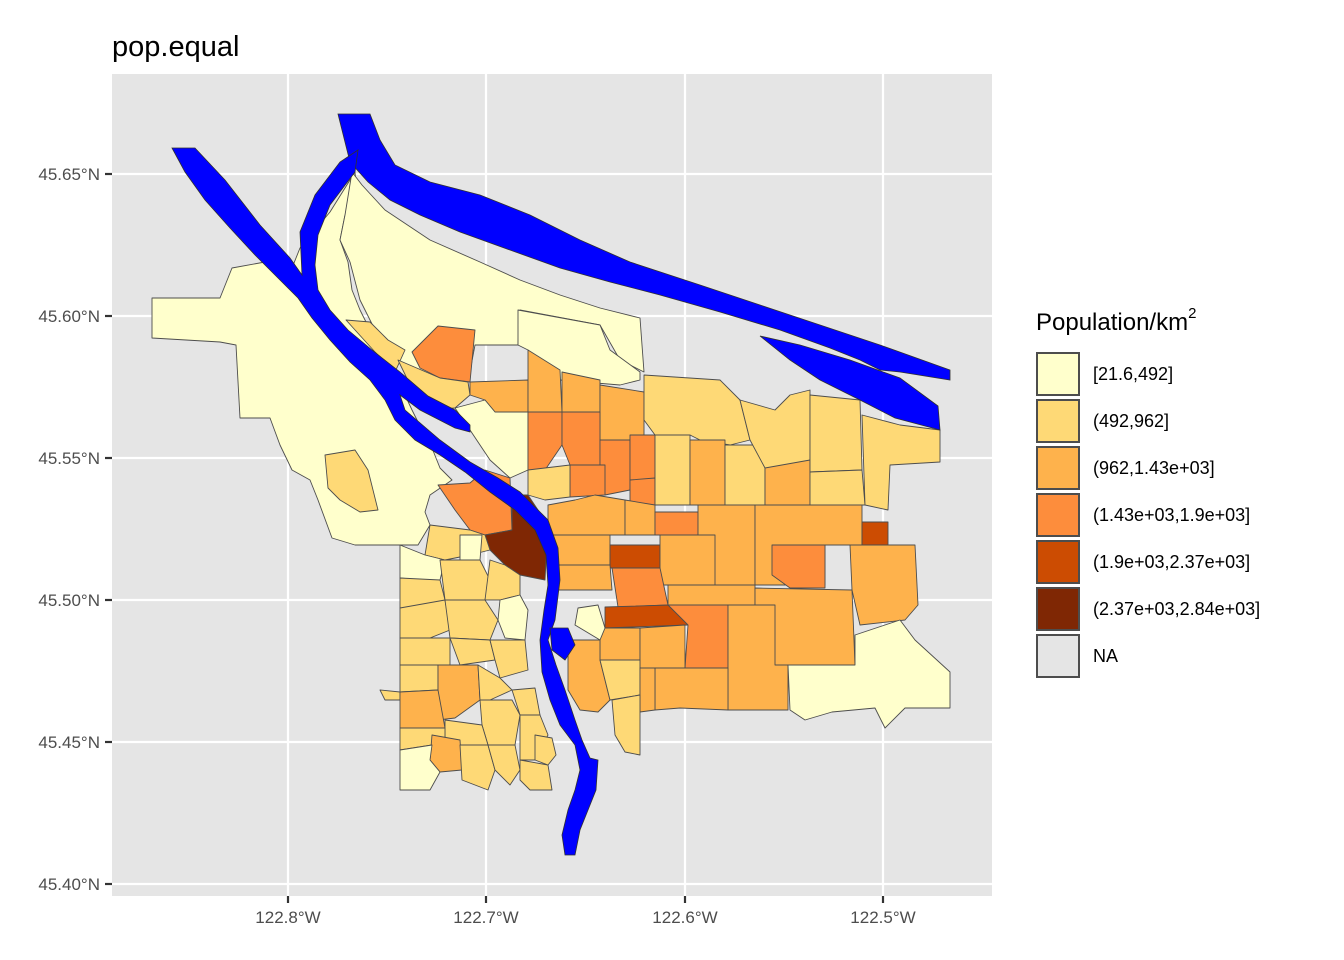  What do you see at coordinates (69, 458) in the screenshot?
I see `y-tick-label: 45.55°N` at bounding box center [69, 458].